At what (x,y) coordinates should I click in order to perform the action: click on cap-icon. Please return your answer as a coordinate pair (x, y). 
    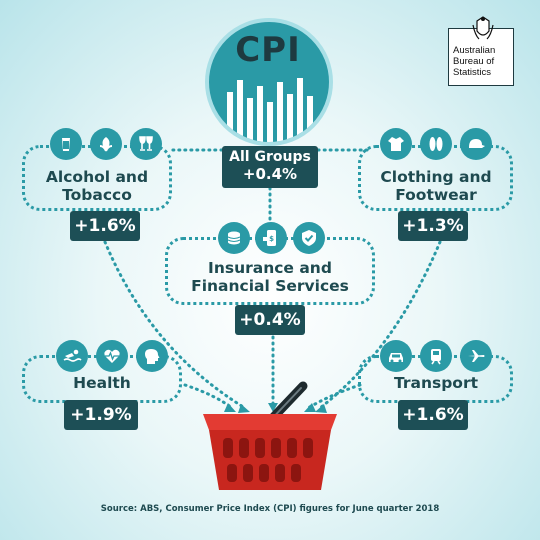
    Looking at the image, I should click on (476, 144).